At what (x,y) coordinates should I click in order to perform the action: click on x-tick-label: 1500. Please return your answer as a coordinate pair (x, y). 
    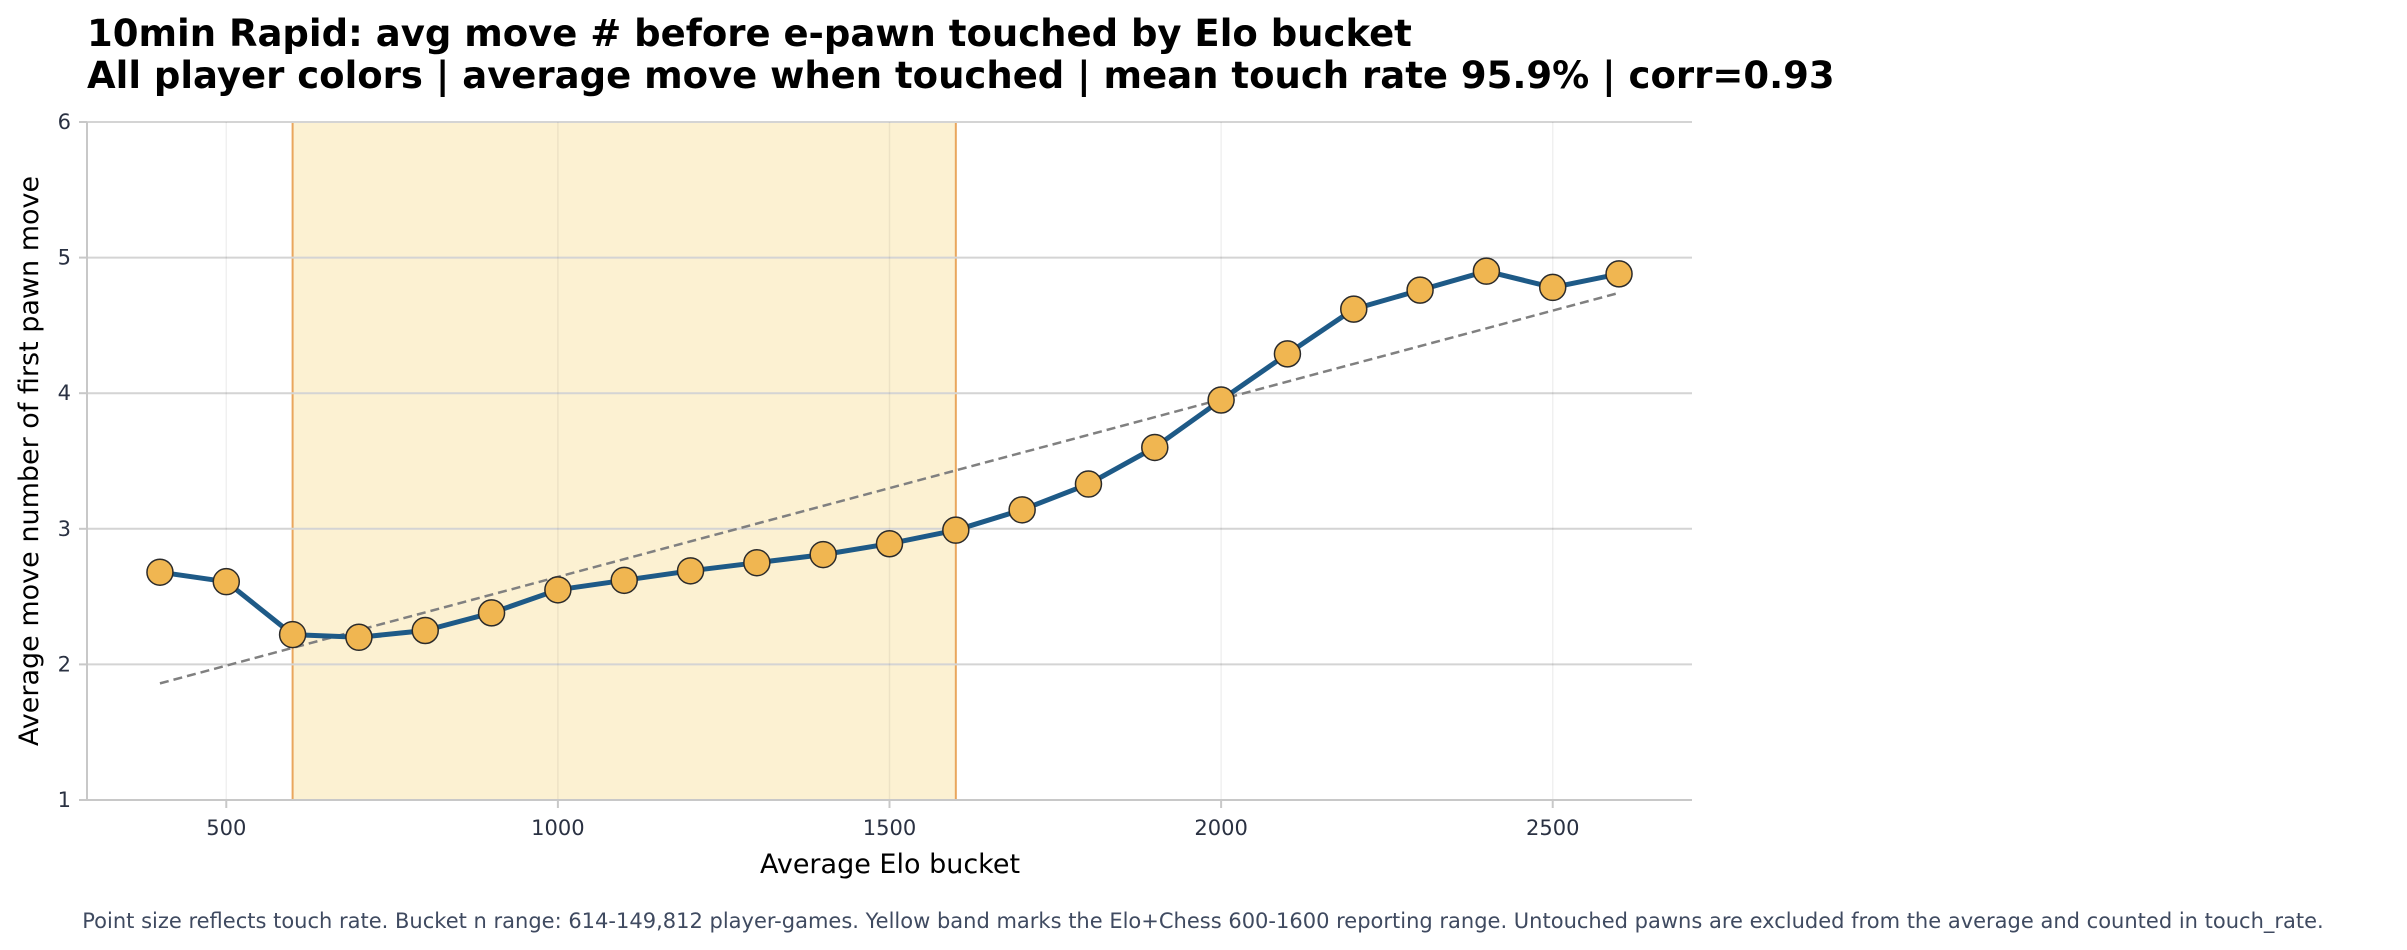
    Looking at the image, I should click on (889, 828).